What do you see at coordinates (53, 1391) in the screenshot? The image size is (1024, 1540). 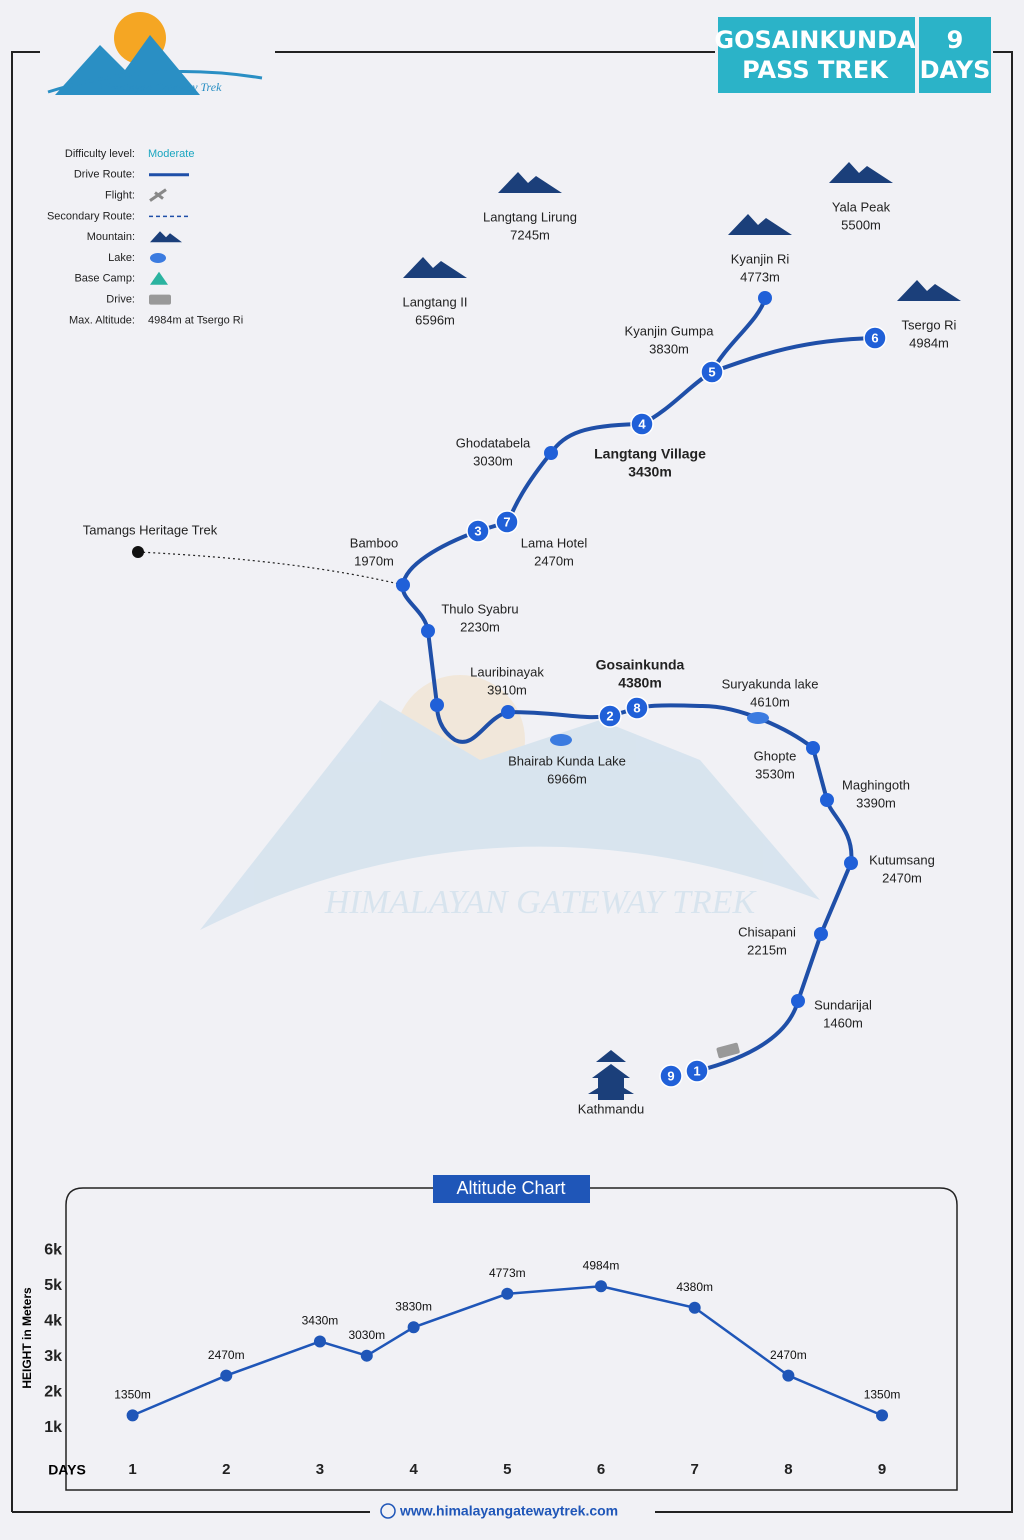 I see `y-tick-label: 2k` at bounding box center [53, 1391].